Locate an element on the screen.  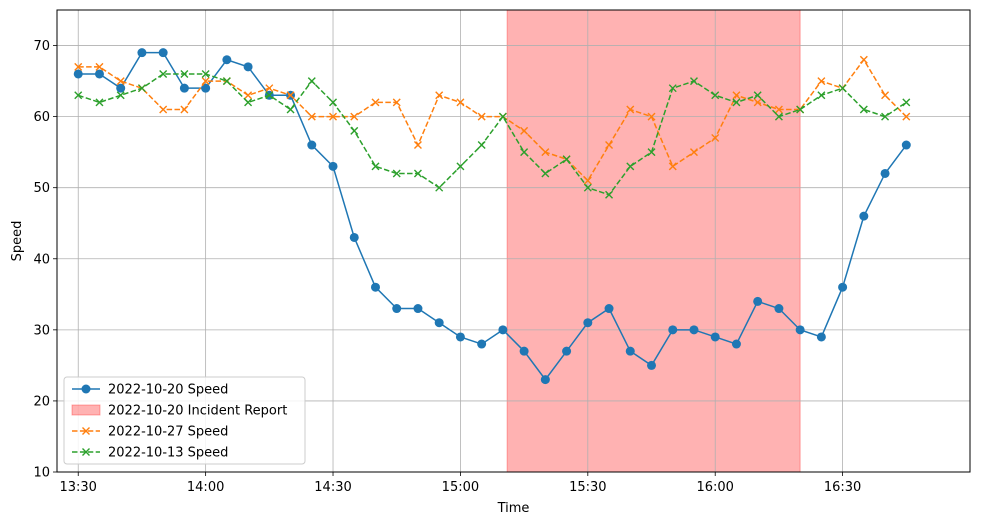
y-tick-label: 20 is located at coordinates (41, 401).